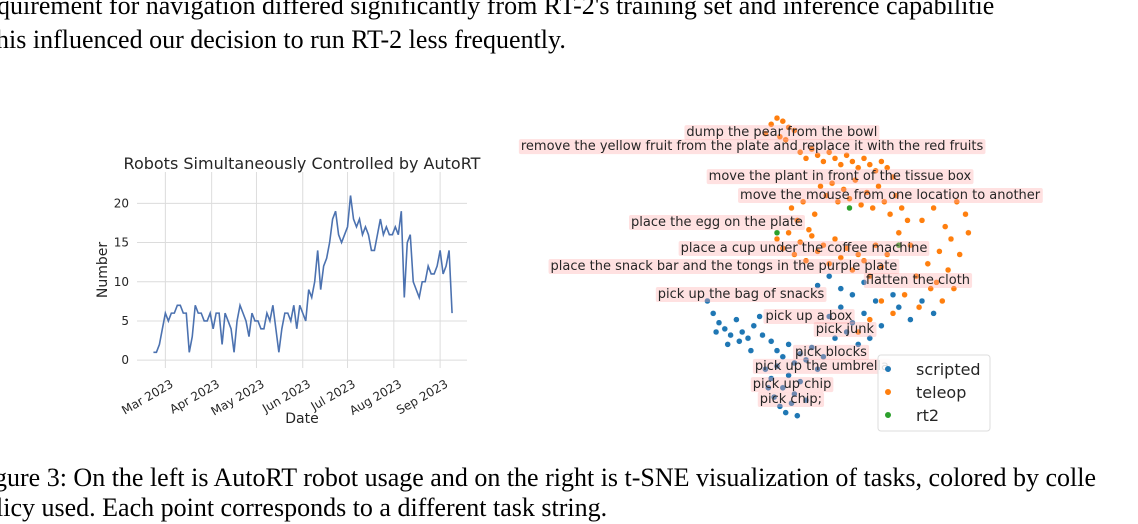 The height and width of the screenshot is (524, 1138). What do you see at coordinates (375, 397) in the screenshot?
I see `x-tick-label: Aug 2023` at bounding box center [375, 397].